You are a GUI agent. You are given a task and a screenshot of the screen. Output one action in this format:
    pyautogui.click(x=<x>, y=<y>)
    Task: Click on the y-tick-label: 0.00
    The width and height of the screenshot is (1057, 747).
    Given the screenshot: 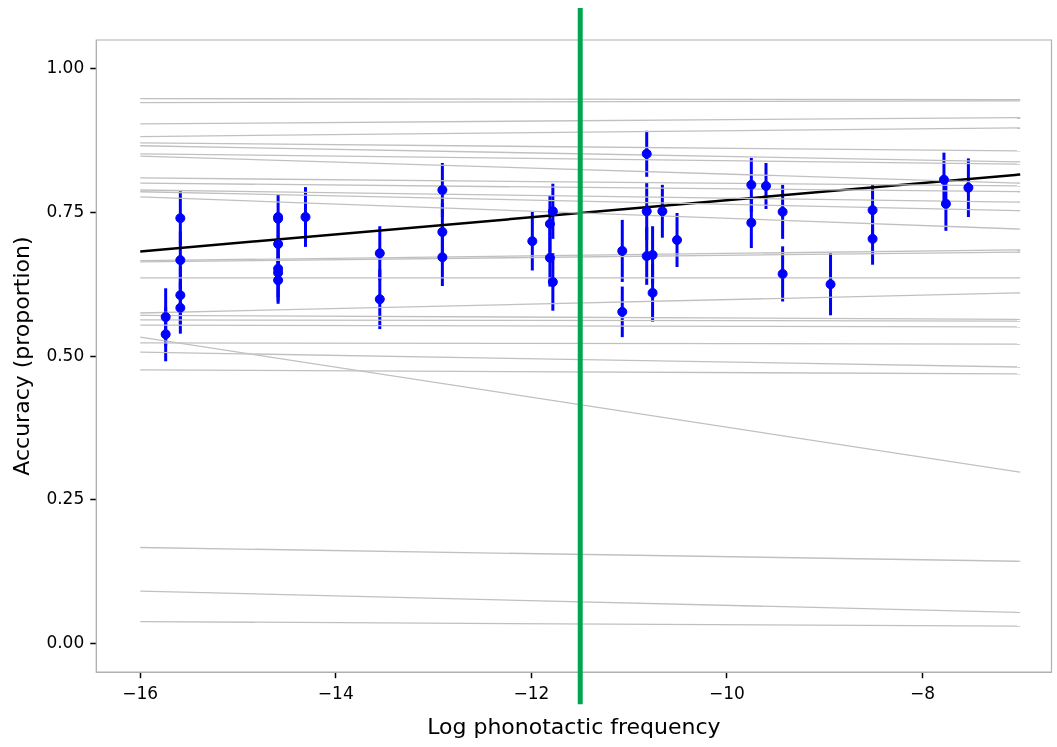 What is the action you would take?
    pyautogui.click(x=65, y=641)
    